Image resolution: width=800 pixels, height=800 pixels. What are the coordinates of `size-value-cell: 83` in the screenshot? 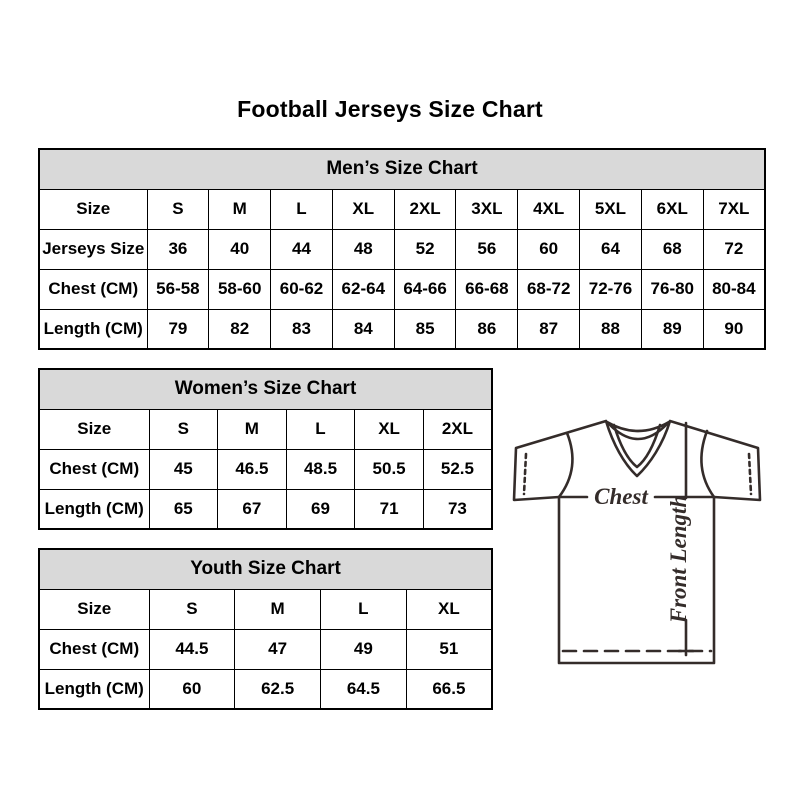 It's located at (301, 329).